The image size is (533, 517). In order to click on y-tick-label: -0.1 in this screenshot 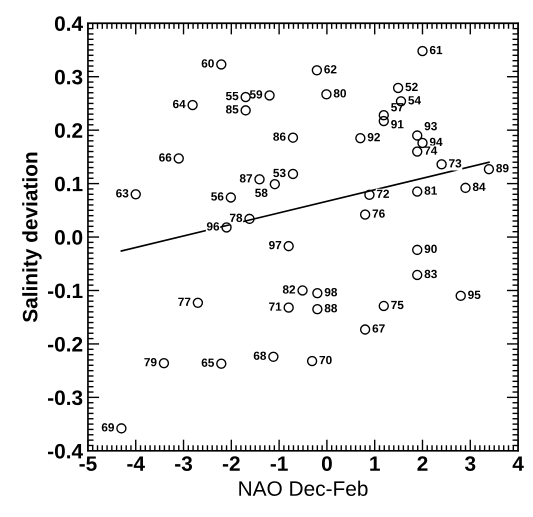, I will do `click(65, 290)`.